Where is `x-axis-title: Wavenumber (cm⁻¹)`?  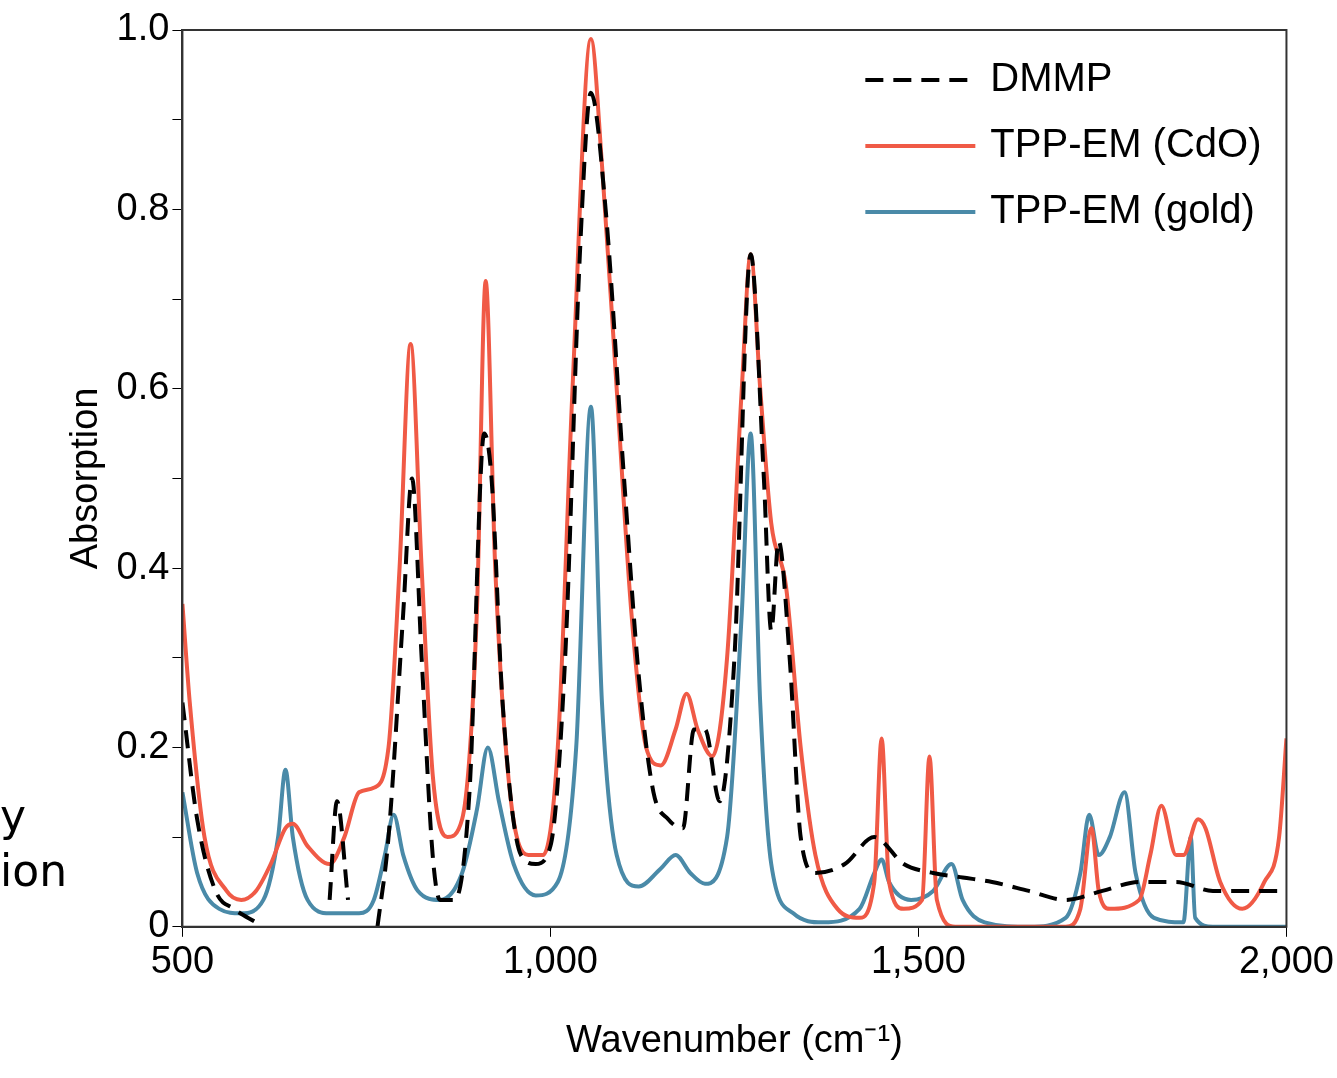 x-axis-title: Wavenumber (cm⁻¹) is located at coordinates (734, 1038).